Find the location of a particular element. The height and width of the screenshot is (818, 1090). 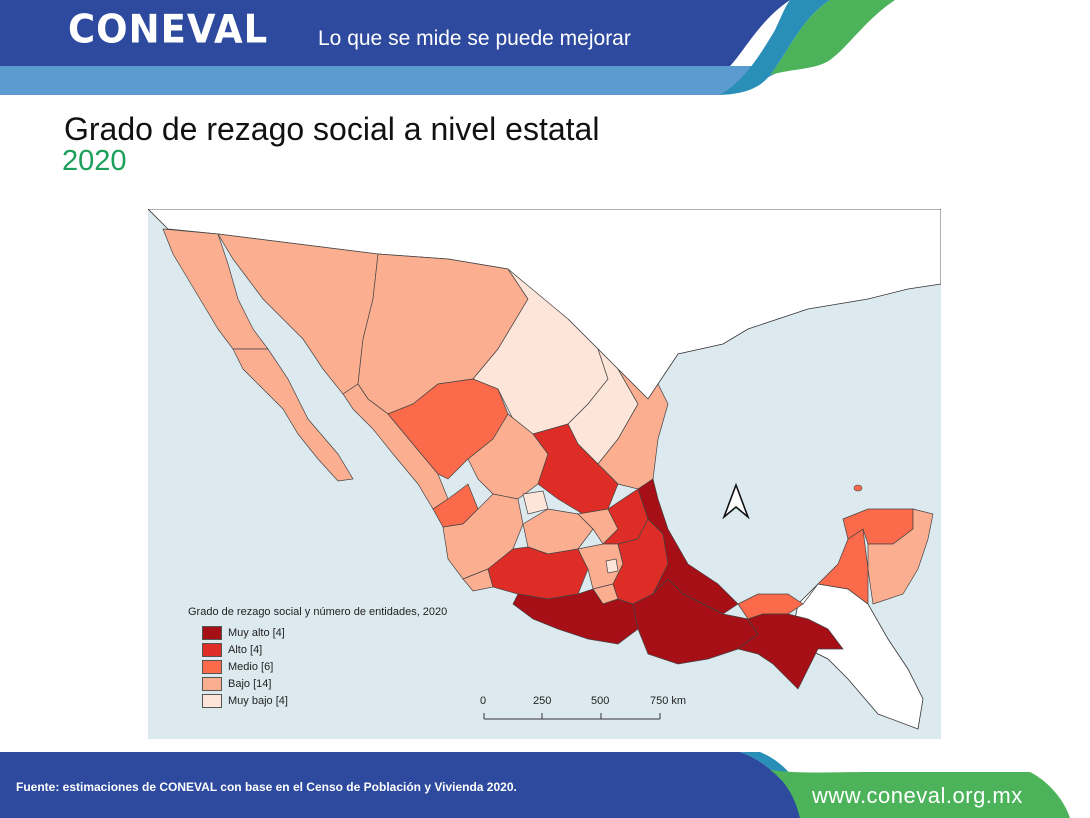

scale-bar-line is located at coordinates (572, 716).